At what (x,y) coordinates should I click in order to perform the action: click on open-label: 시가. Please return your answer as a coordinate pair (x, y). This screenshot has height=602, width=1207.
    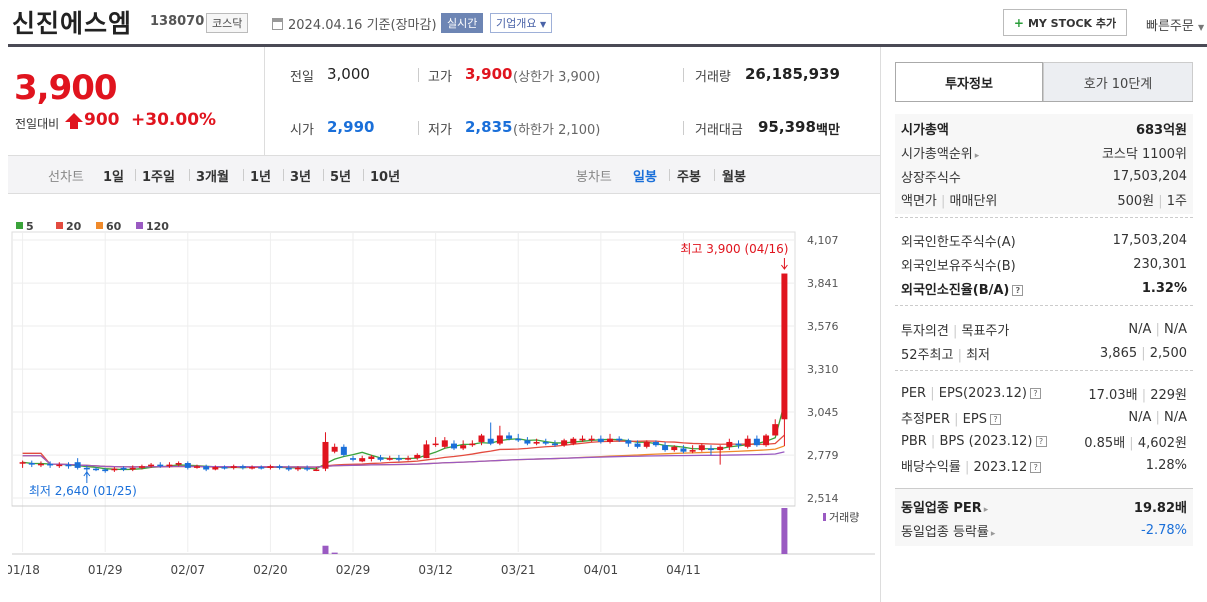
    Looking at the image, I should click on (302, 130).